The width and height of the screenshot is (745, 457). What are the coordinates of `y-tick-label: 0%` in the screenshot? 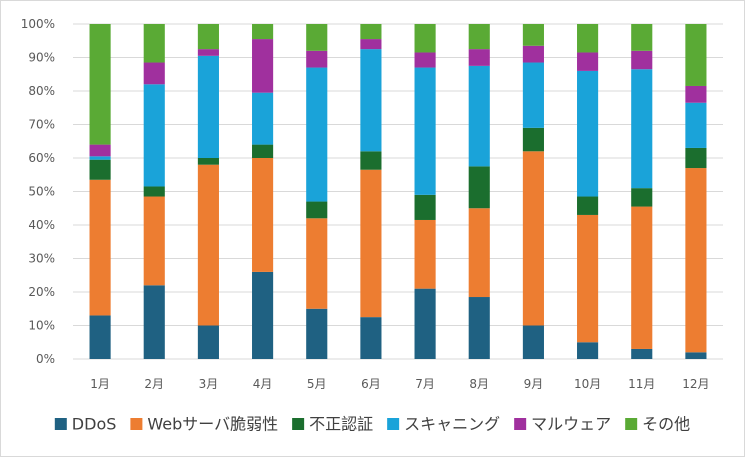 It's located at (45, 359).